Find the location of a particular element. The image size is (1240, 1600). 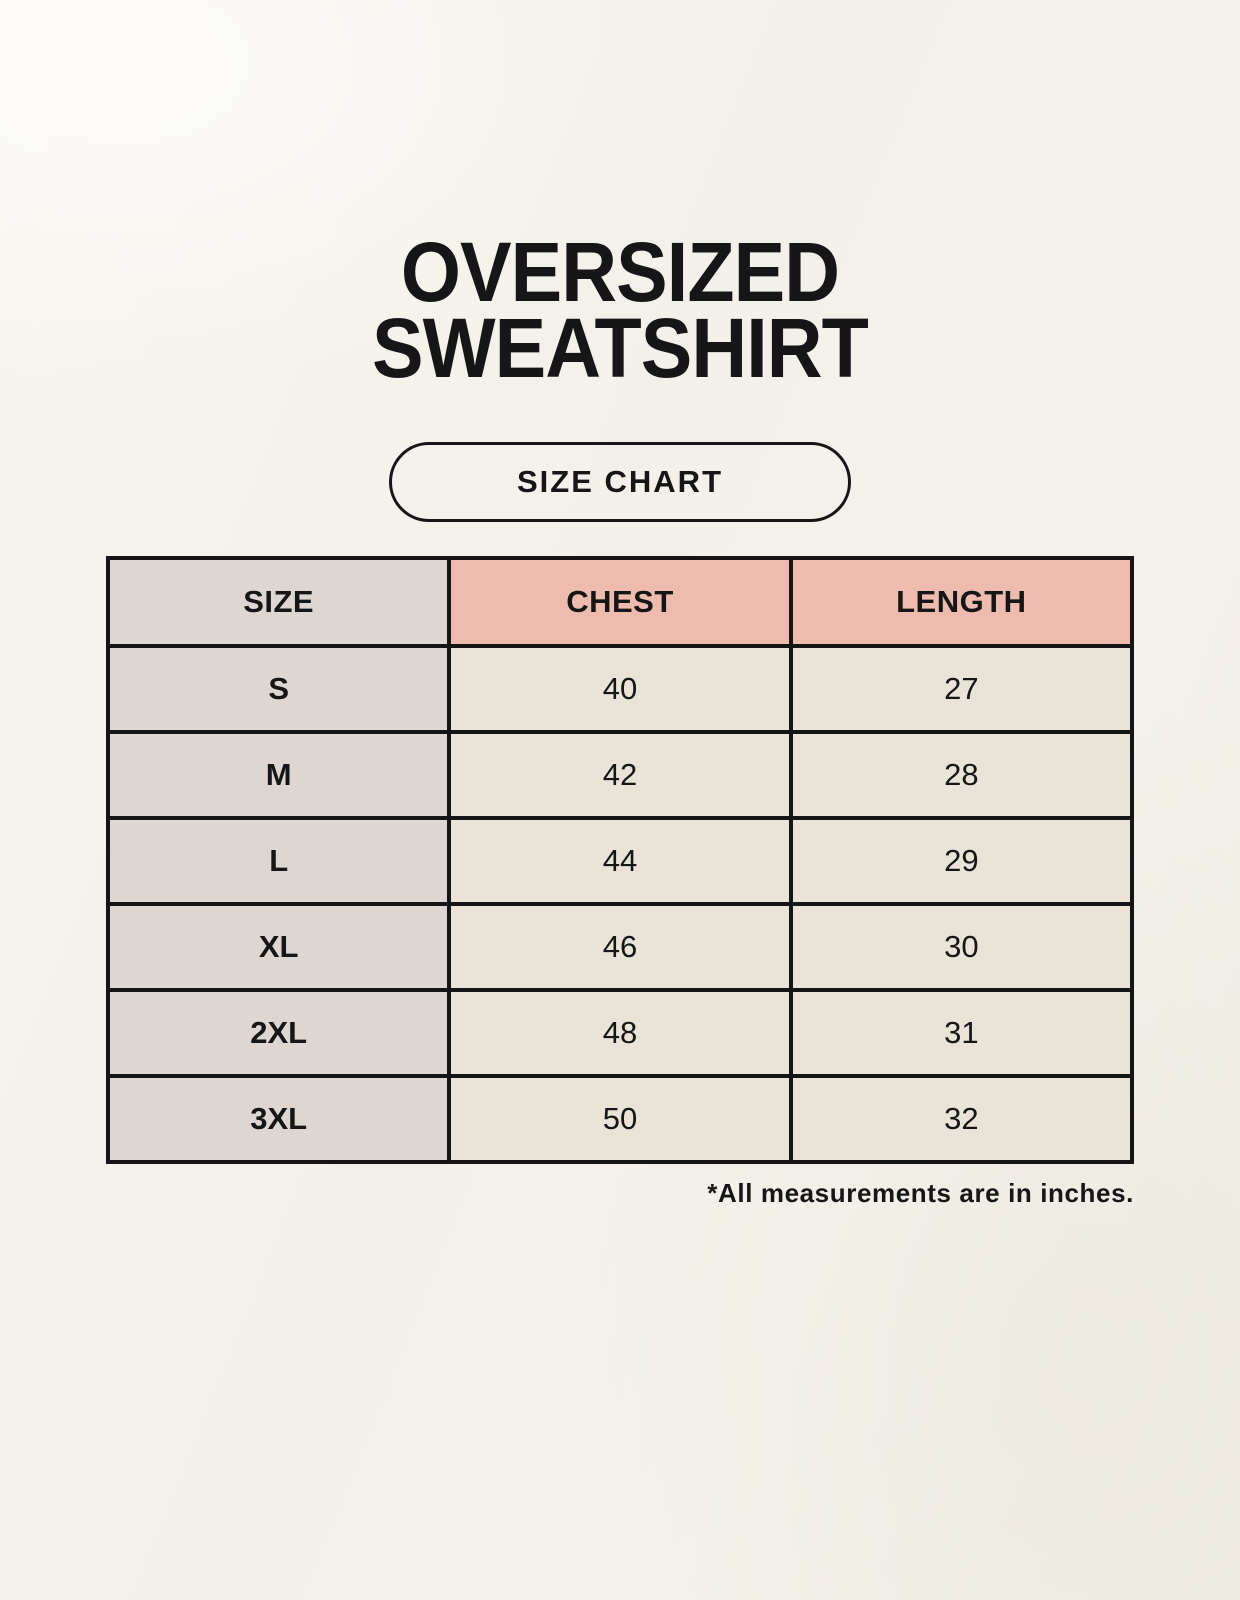

table-row-s: S 40 27 is located at coordinates (620, 689).